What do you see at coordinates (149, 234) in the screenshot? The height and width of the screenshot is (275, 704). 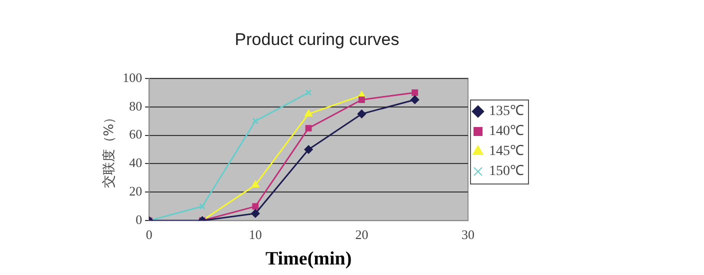 I see `x-tick-label: 0` at bounding box center [149, 234].